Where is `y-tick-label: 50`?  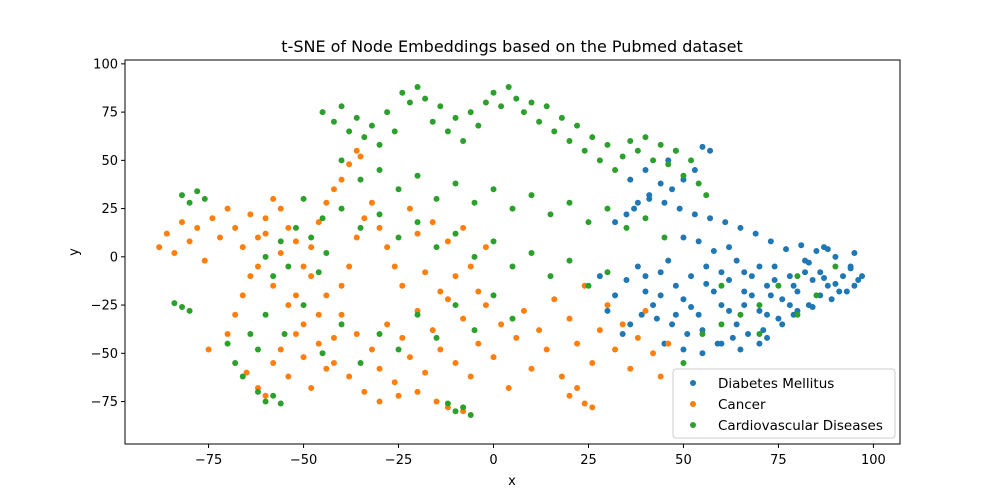 y-tick-label: 50 is located at coordinates (109, 161).